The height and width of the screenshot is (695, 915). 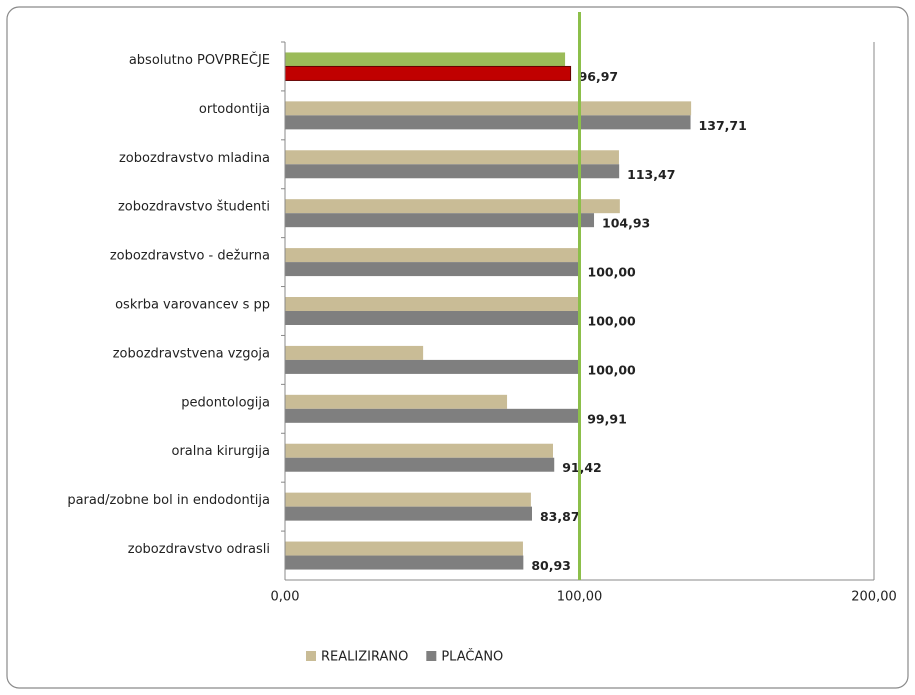 I want to click on data-label: 91,42, so click(x=582, y=467).